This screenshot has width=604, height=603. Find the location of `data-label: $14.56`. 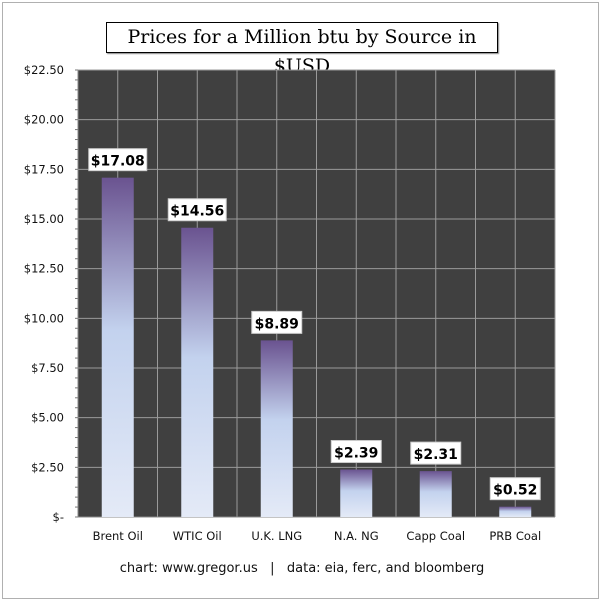

data-label: $14.56 is located at coordinates (197, 212).